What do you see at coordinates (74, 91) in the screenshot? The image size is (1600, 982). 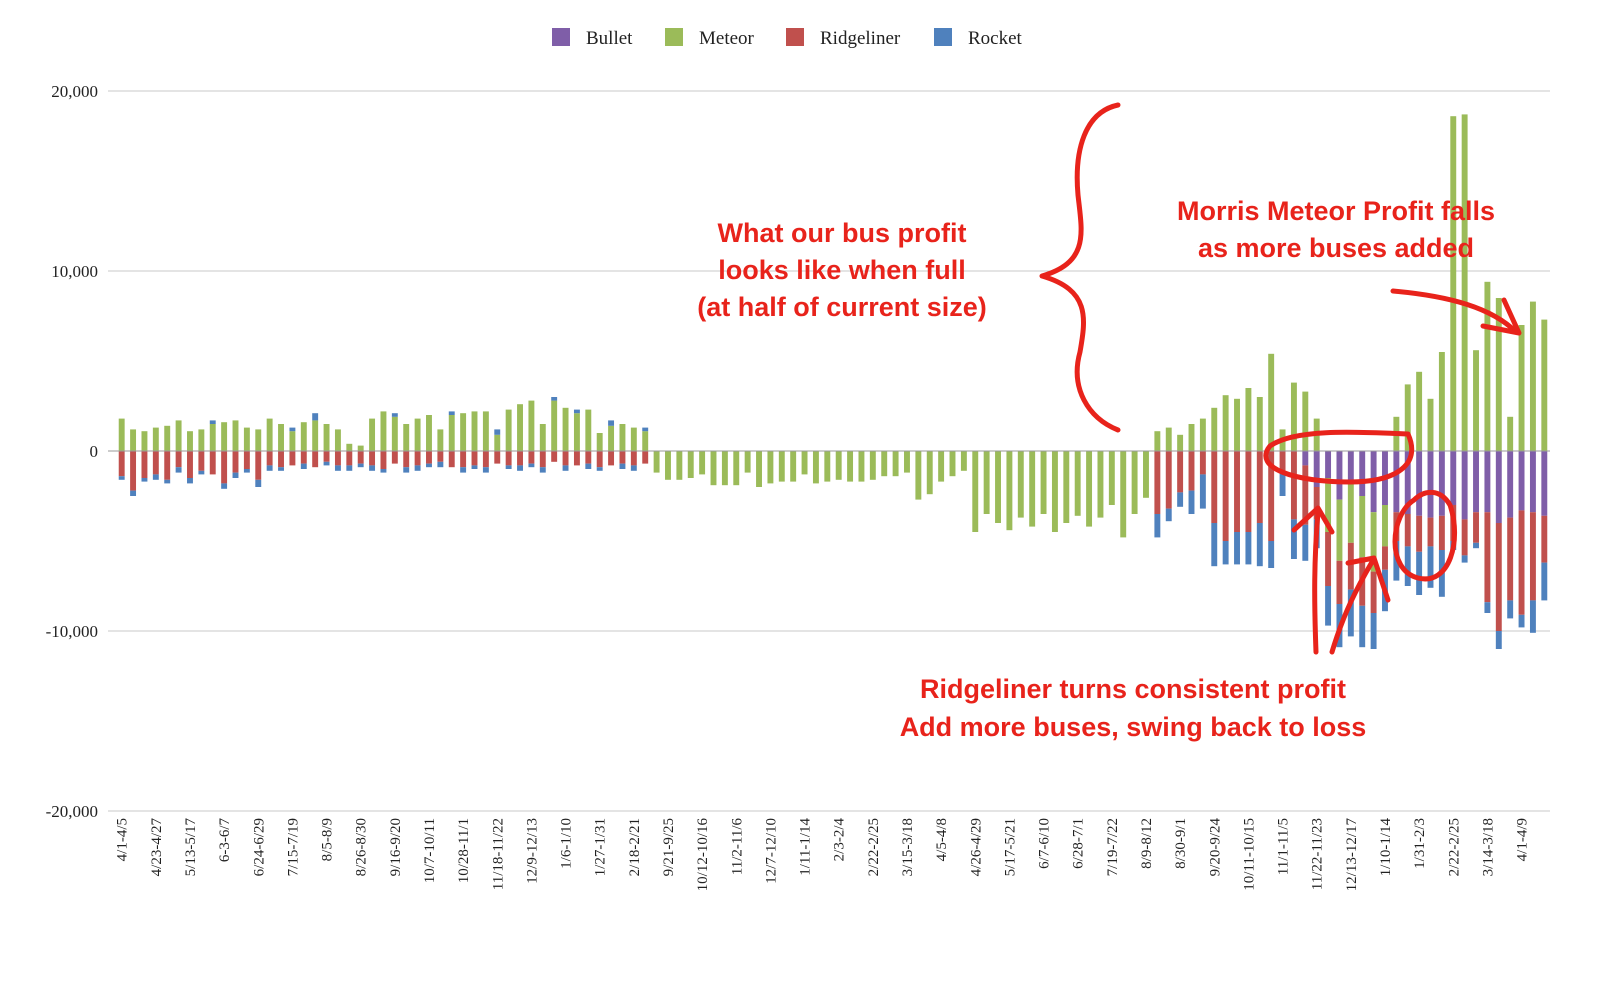 I see `y-tick-label: 20,000` at bounding box center [74, 91].